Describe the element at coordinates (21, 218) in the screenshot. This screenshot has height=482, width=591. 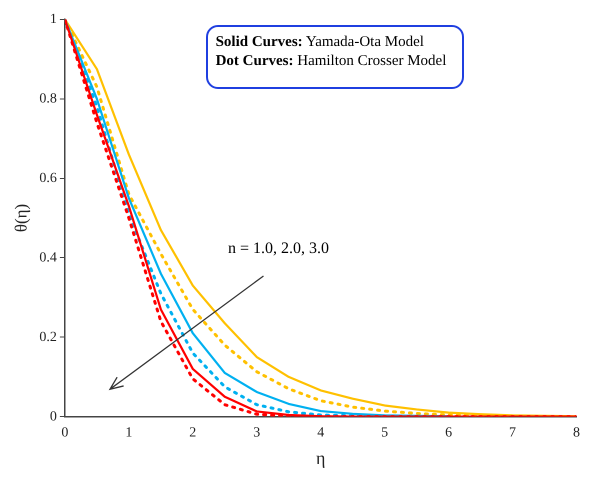
I see `y-axis-title: θ(η)` at that location.